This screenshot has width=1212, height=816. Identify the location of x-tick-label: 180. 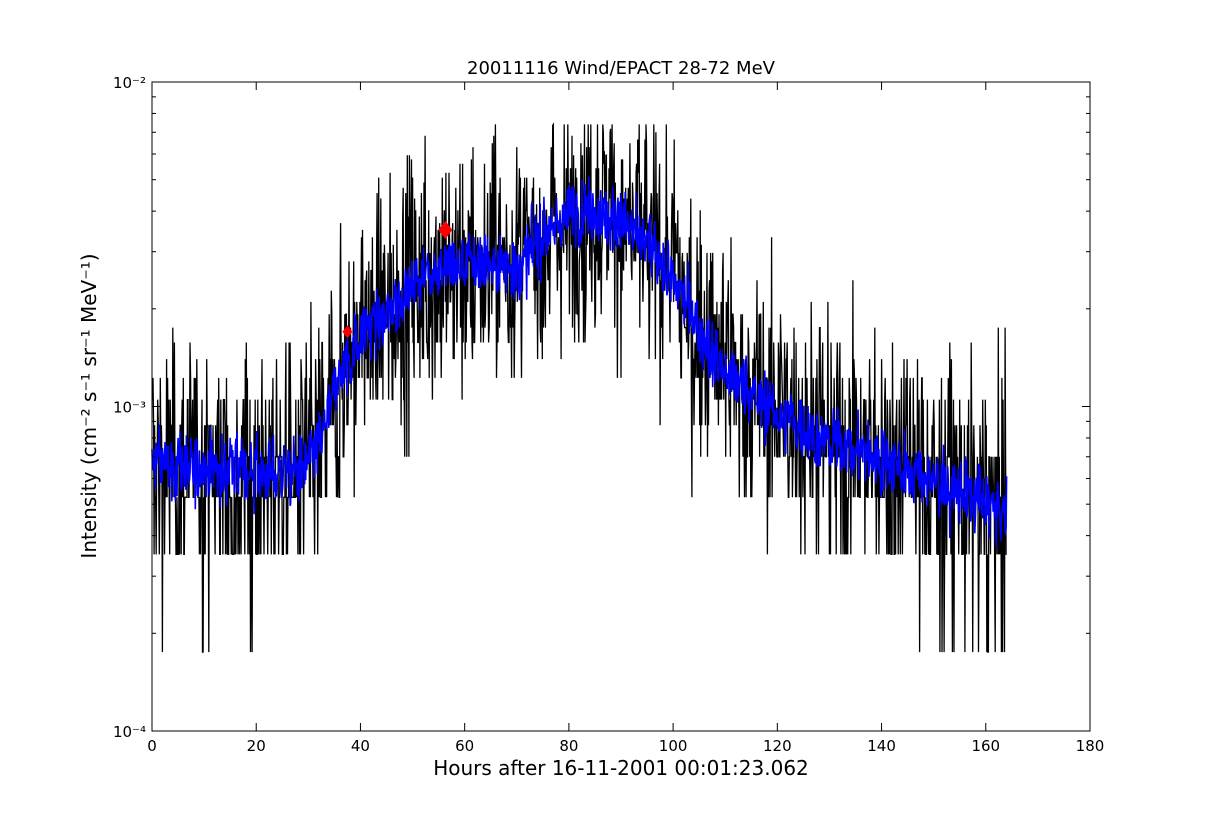
(1090, 746).